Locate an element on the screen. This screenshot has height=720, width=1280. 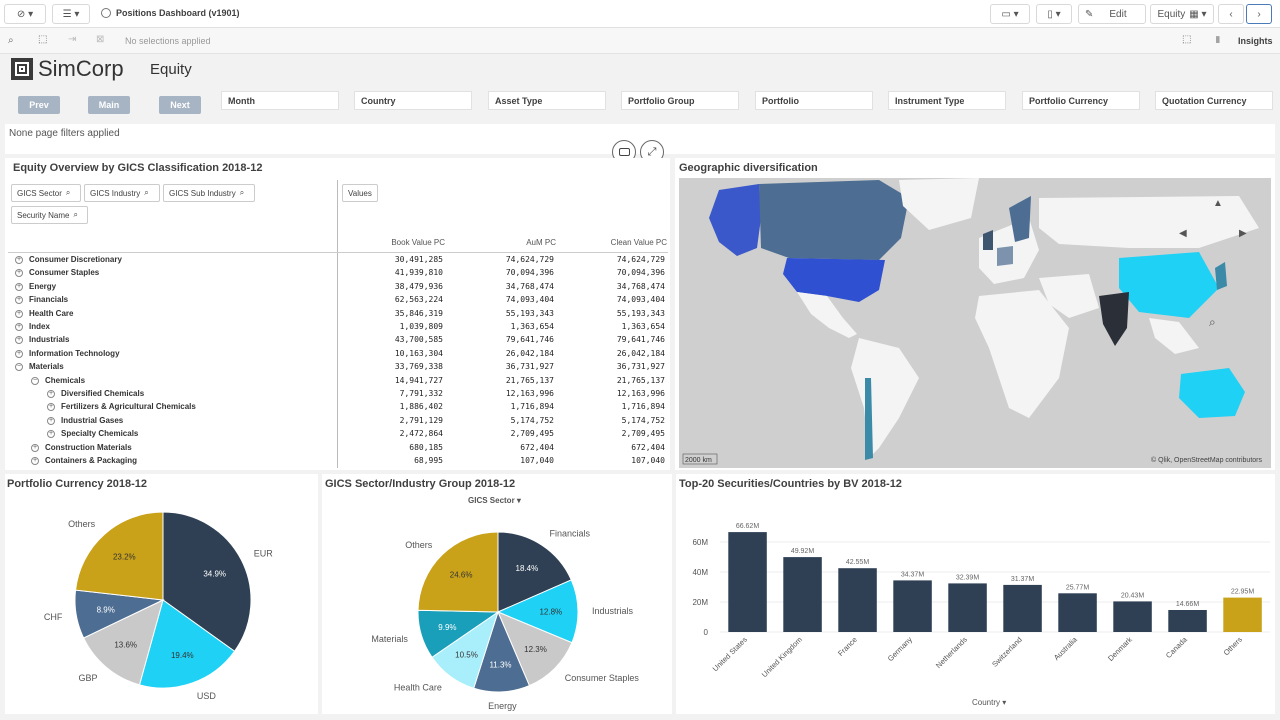
table-row: − Chemicals 14,941,727 21,765,137 21,765,137 is located at coordinates (343, 381).